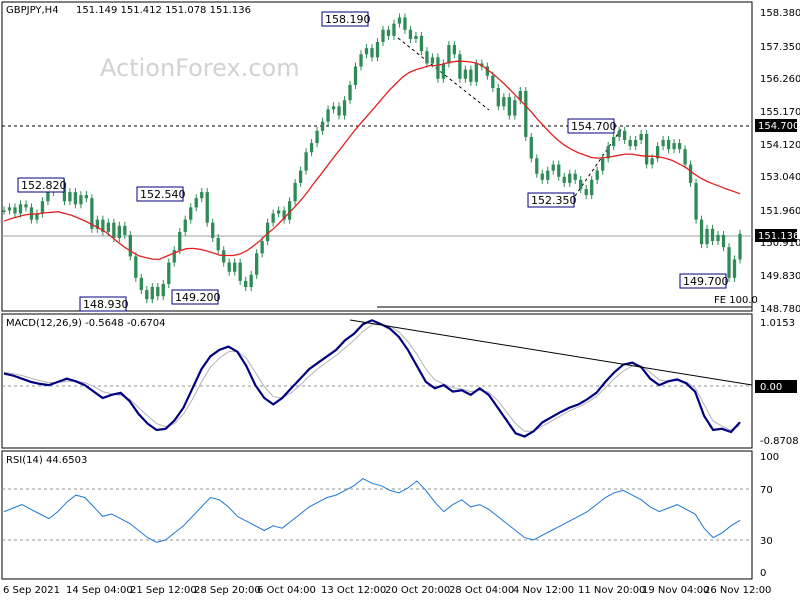  What do you see at coordinates (777, 323) in the screenshot?
I see `macd-tick: 1.0153` at bounding box center [777, 323].